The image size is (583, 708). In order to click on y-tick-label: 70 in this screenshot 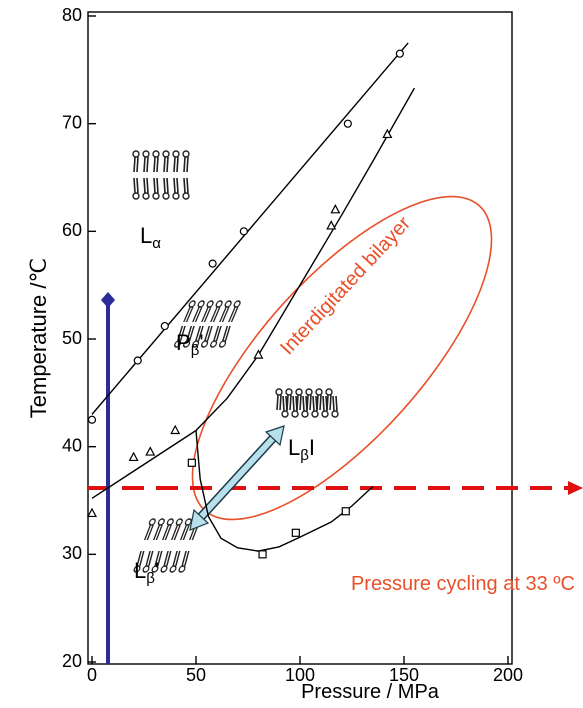, I will do `click(72, 122)`.